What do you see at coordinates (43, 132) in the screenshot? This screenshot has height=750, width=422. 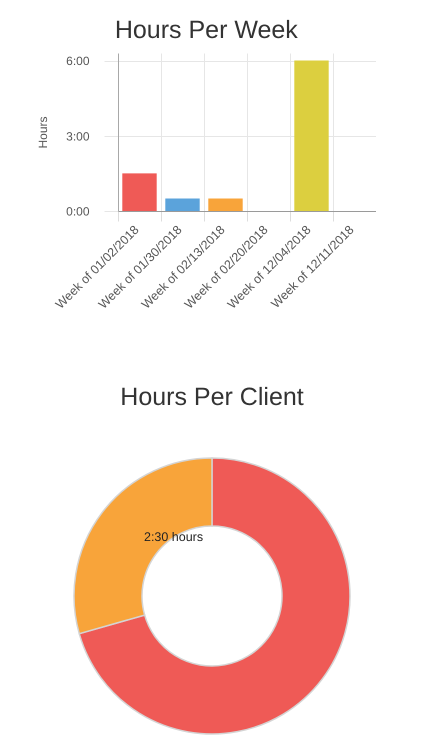 I see `y-axis-title: Hours` at bounding box center [43, 132].